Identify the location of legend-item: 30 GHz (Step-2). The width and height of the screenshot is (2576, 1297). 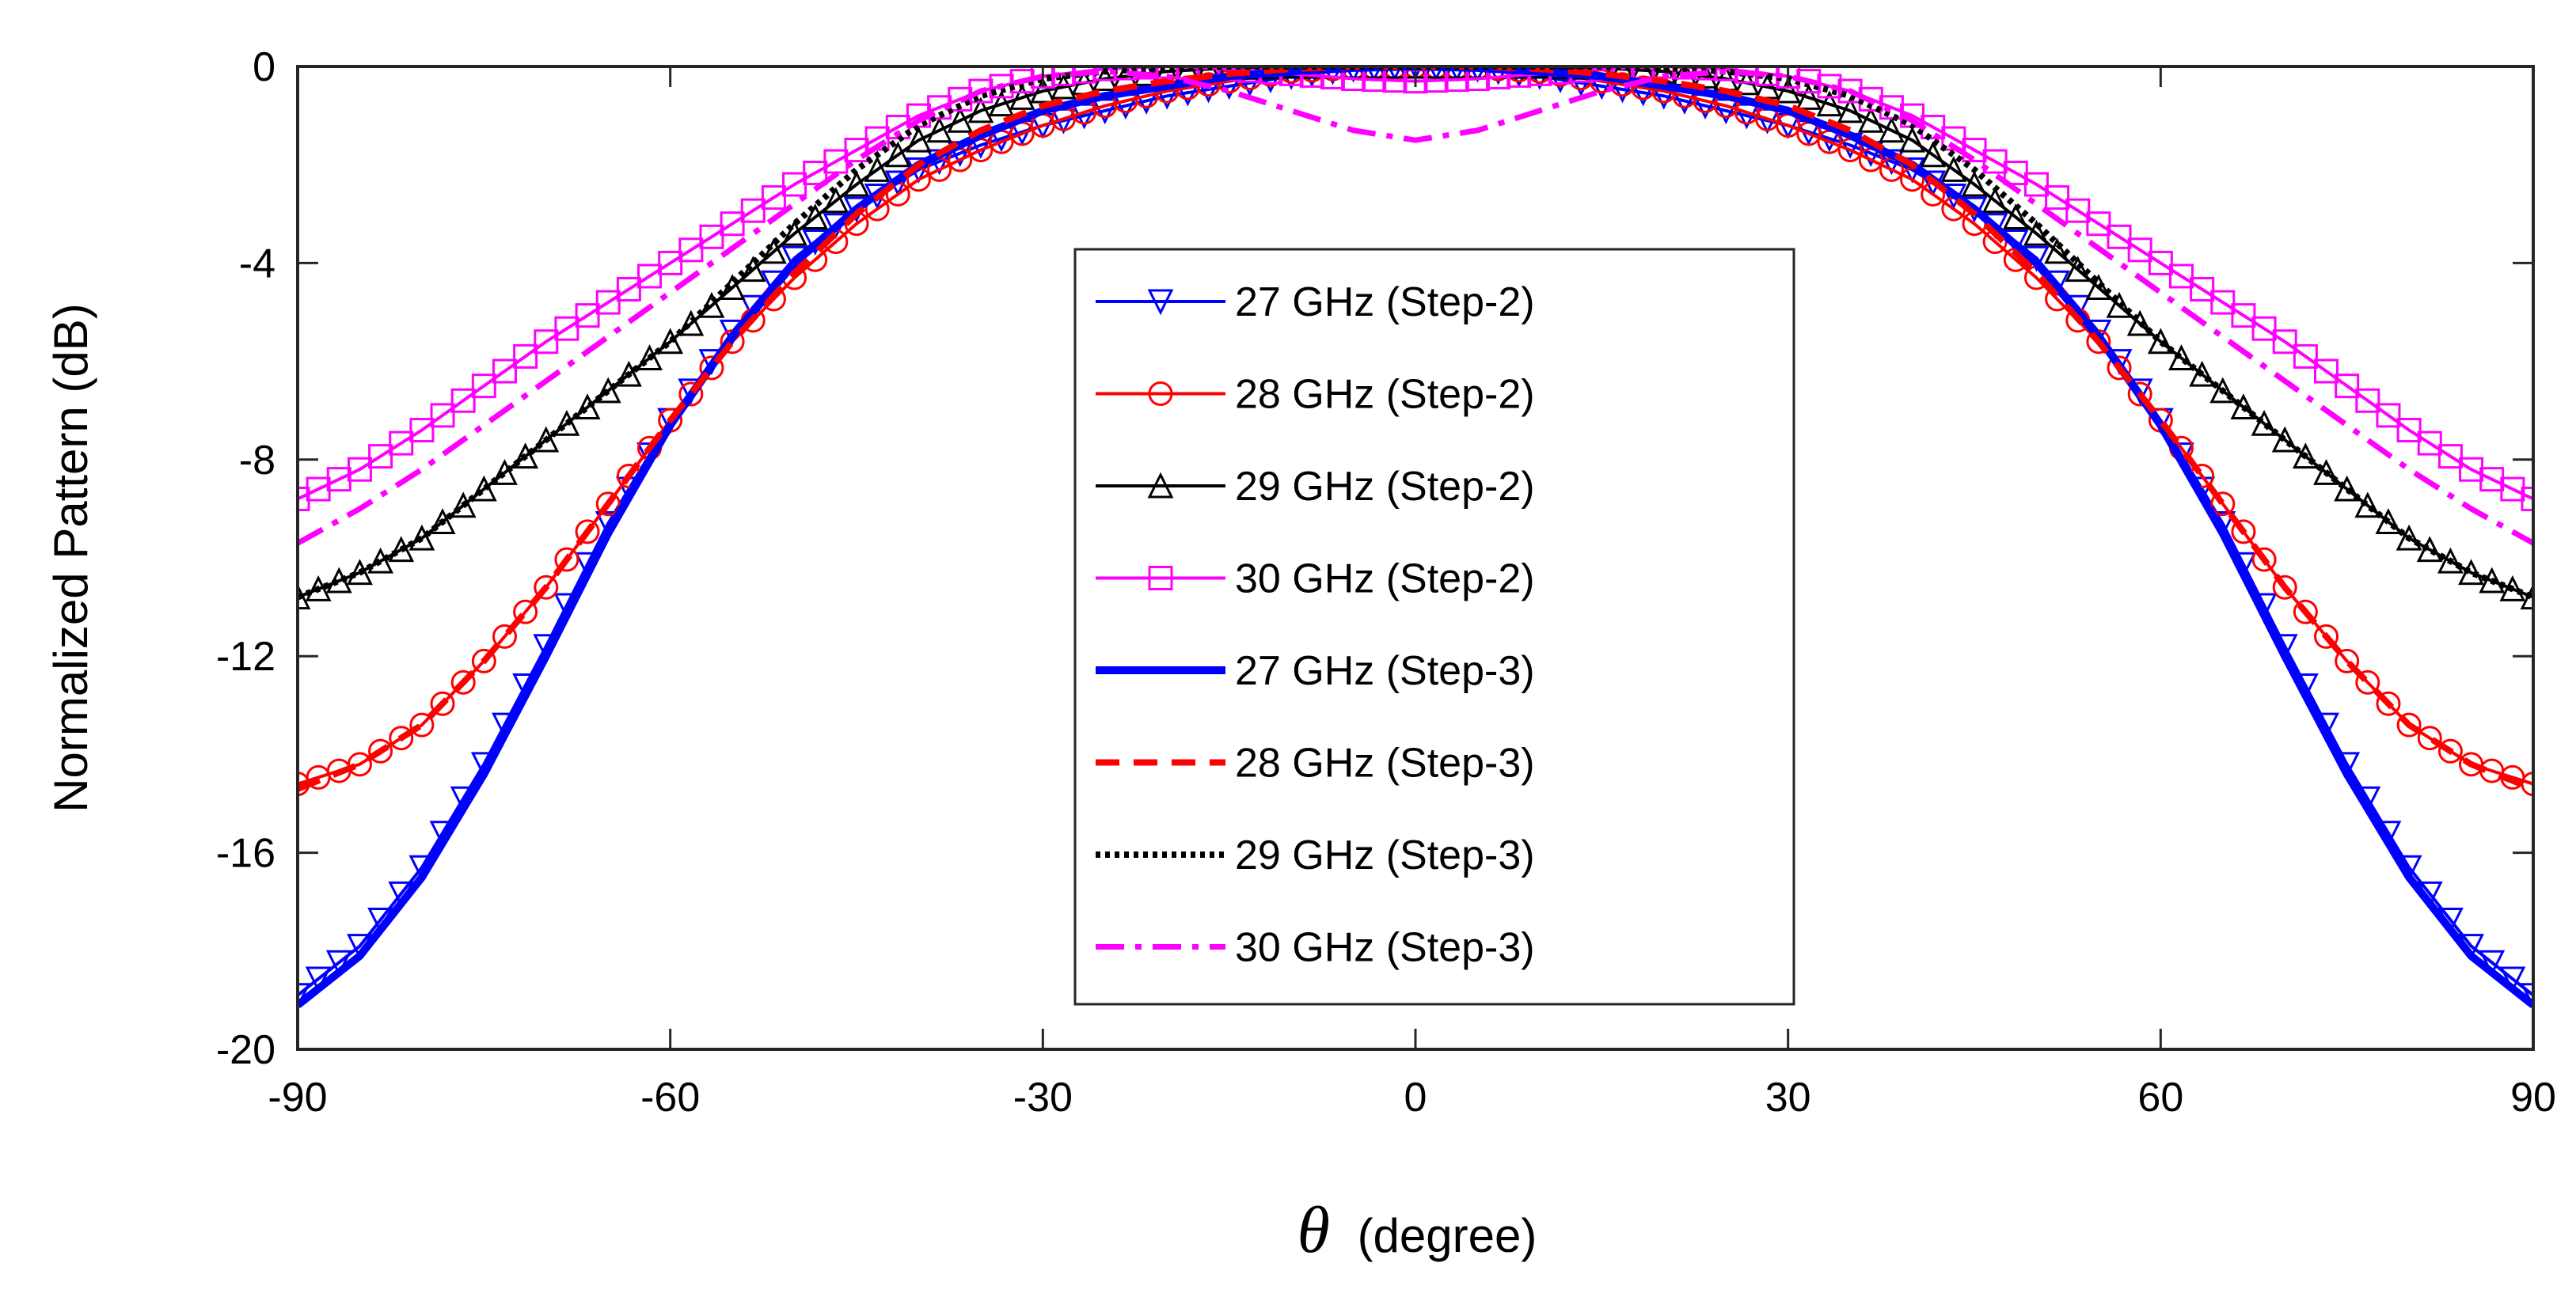
(1315, 579).